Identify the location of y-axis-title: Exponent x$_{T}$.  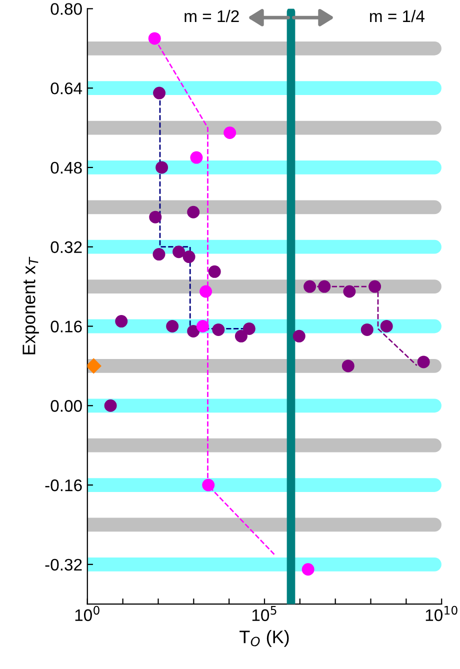
(30, 305).